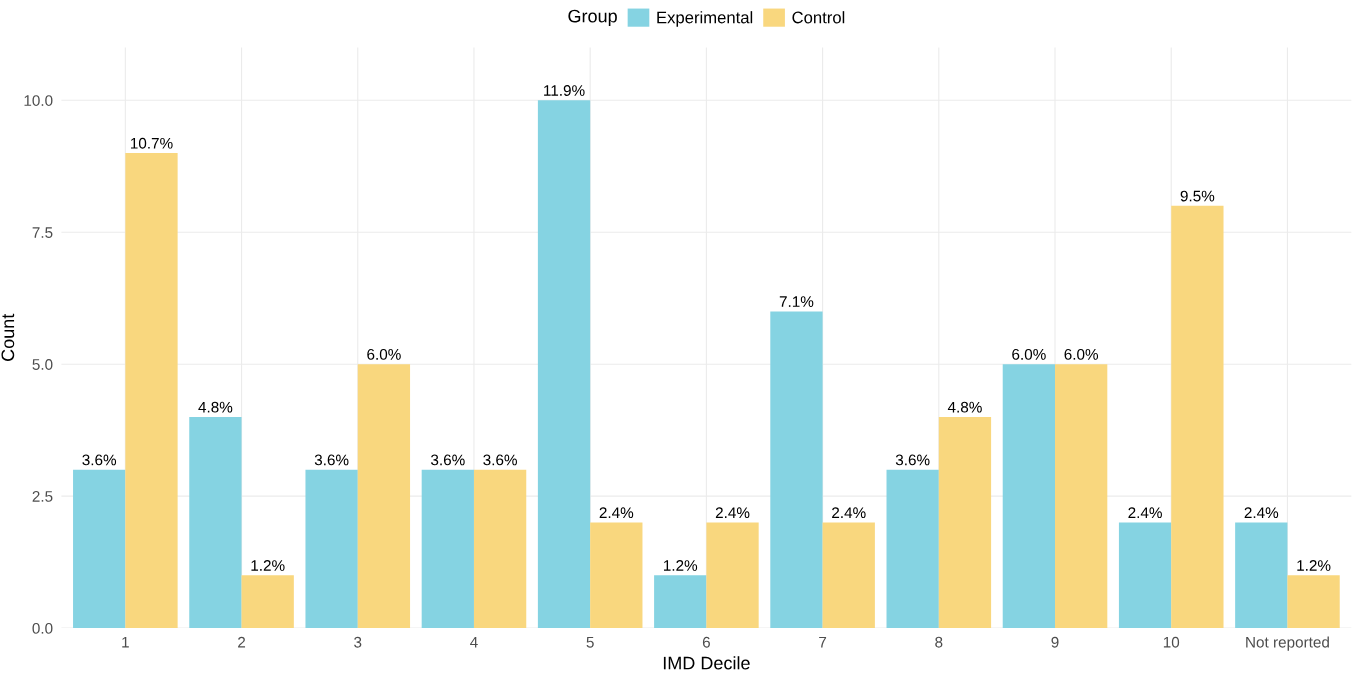  Describe the element at coordinates (8, 337) in the screenshot. I see `y-axis-title: Count` at that location.